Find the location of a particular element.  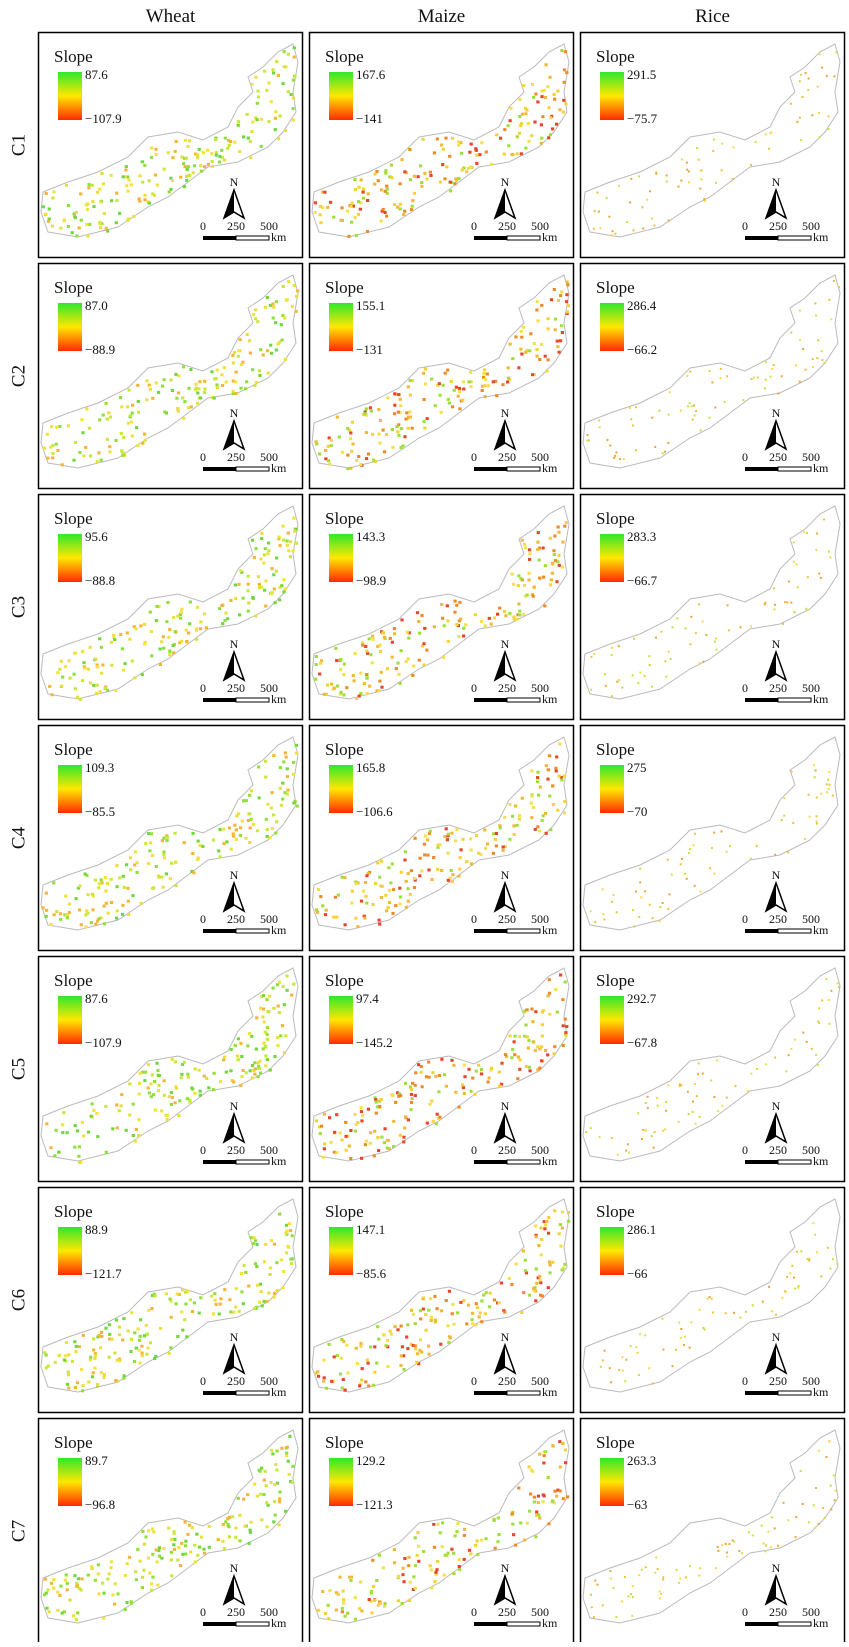

legend-ramp is located at coordinates (341, 789).